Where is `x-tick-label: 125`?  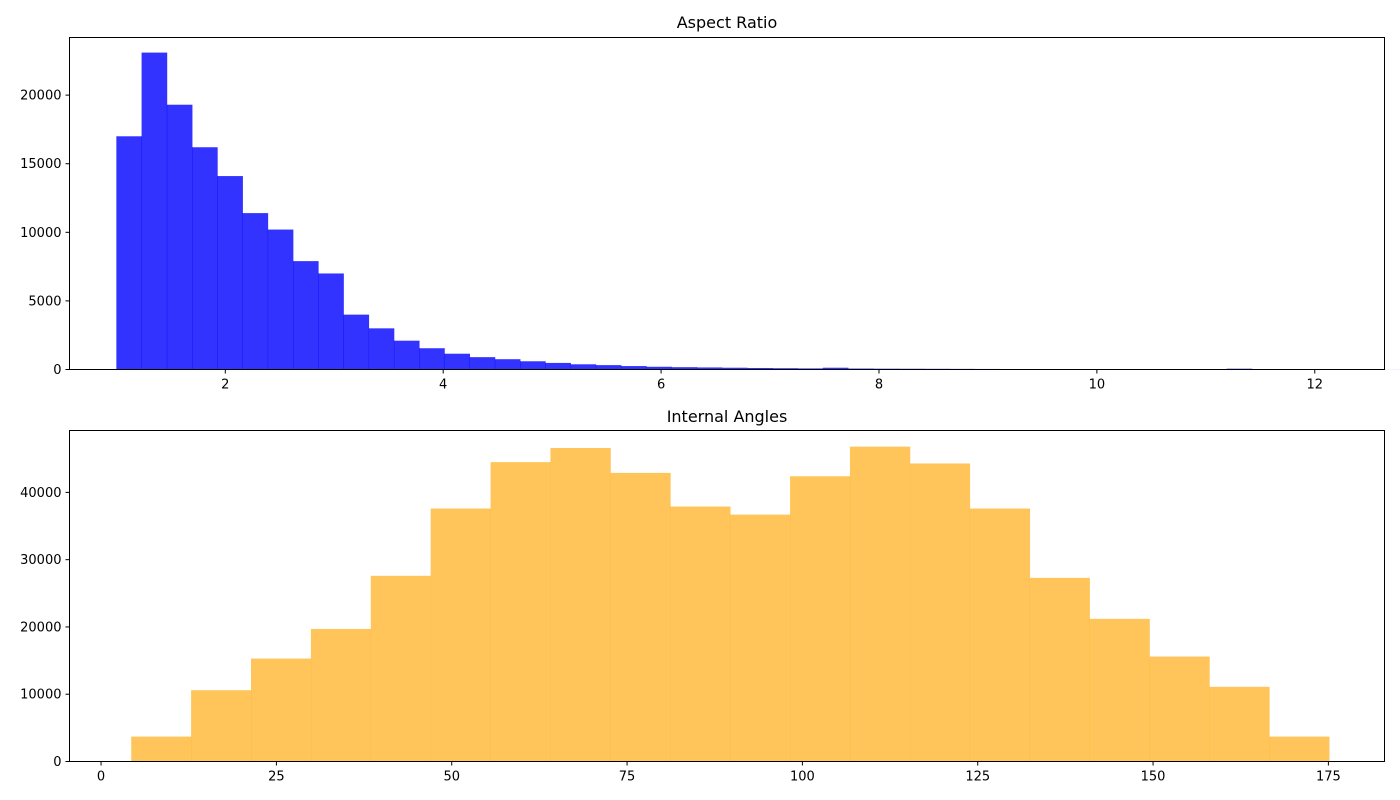 x-tick-label: 125 is located at coordinates (977, 777).